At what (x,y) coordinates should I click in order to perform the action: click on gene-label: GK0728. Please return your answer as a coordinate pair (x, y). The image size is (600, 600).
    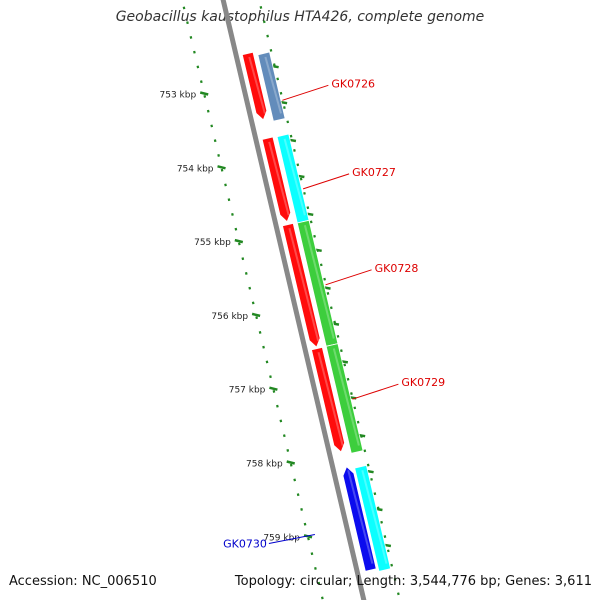
    Looking at the image, I should click on (397, 268).